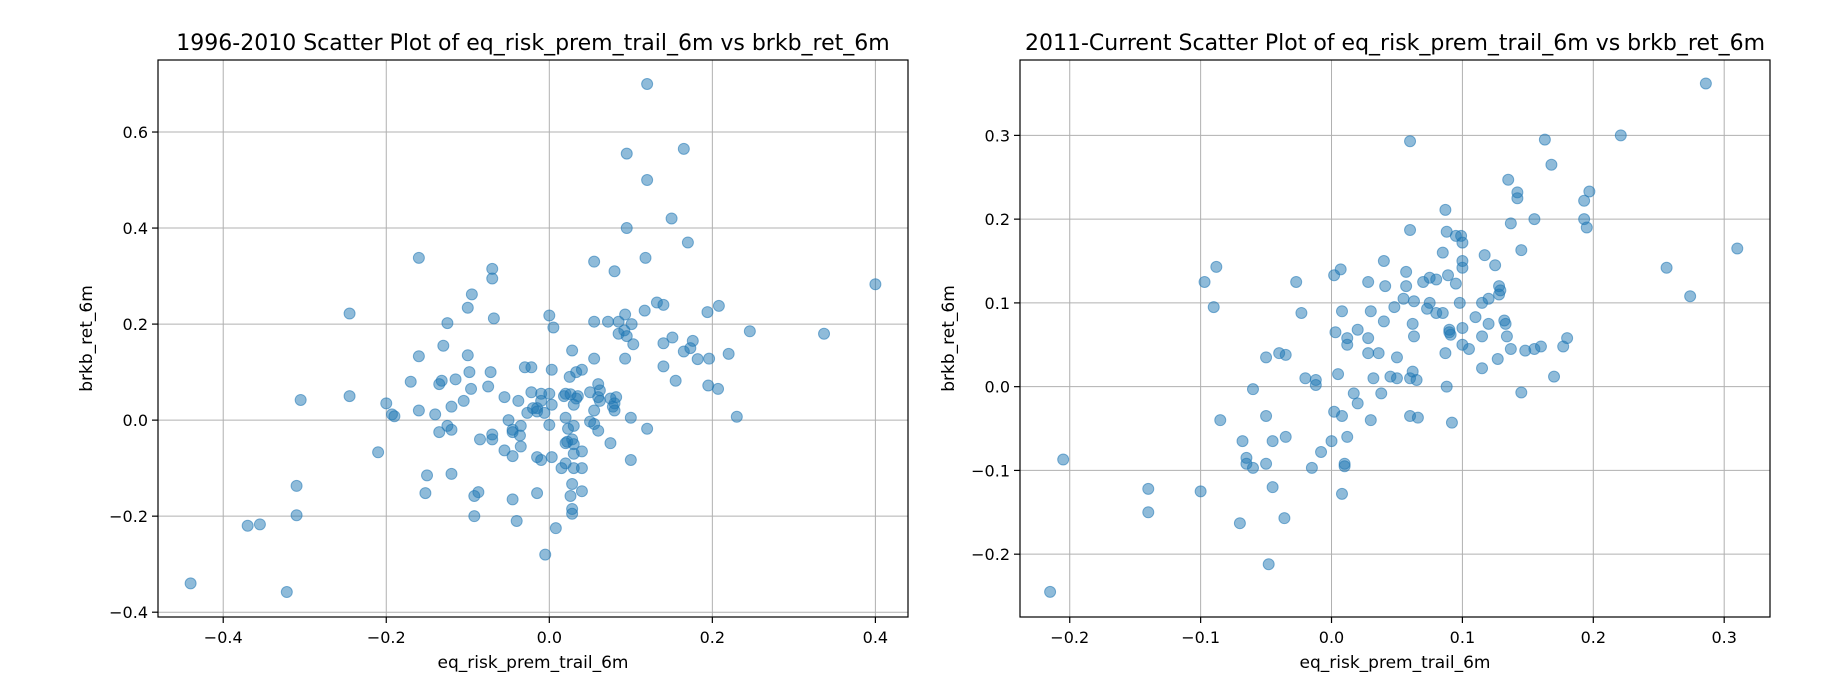 The width and height of the screenshot is (1834, 688). What do you see at coordinates (135, 132) in the screenshot?
I see `y-tick-label: 0.6` at bounding box center [135, 132].